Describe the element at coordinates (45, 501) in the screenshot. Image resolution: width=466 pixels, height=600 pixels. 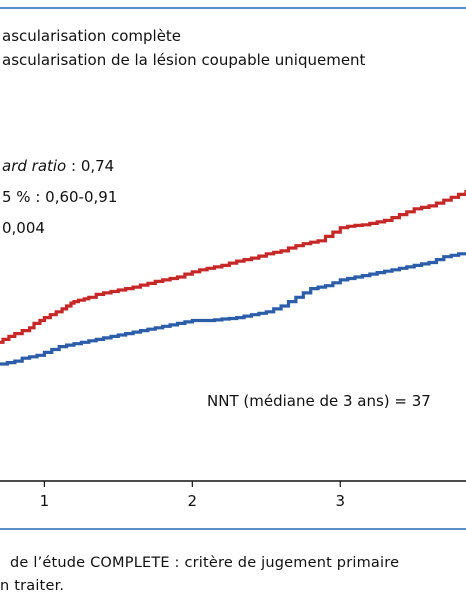
I see `x-tick-label: 1` at that location.